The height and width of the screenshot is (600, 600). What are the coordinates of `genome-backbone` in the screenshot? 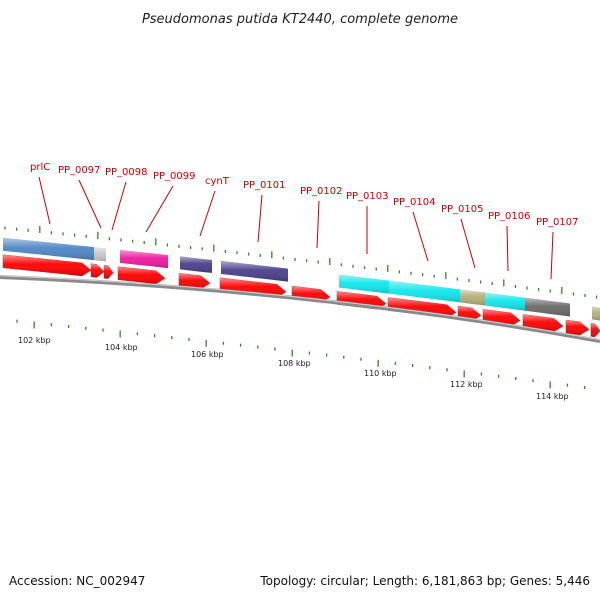 It's located at (300, 309).